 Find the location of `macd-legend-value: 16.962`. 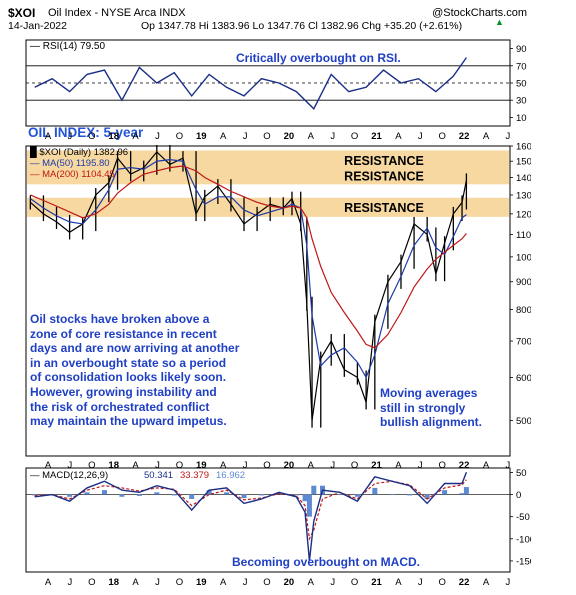

macd-legend-value: 16.962 is located at coordinates (230, 475).